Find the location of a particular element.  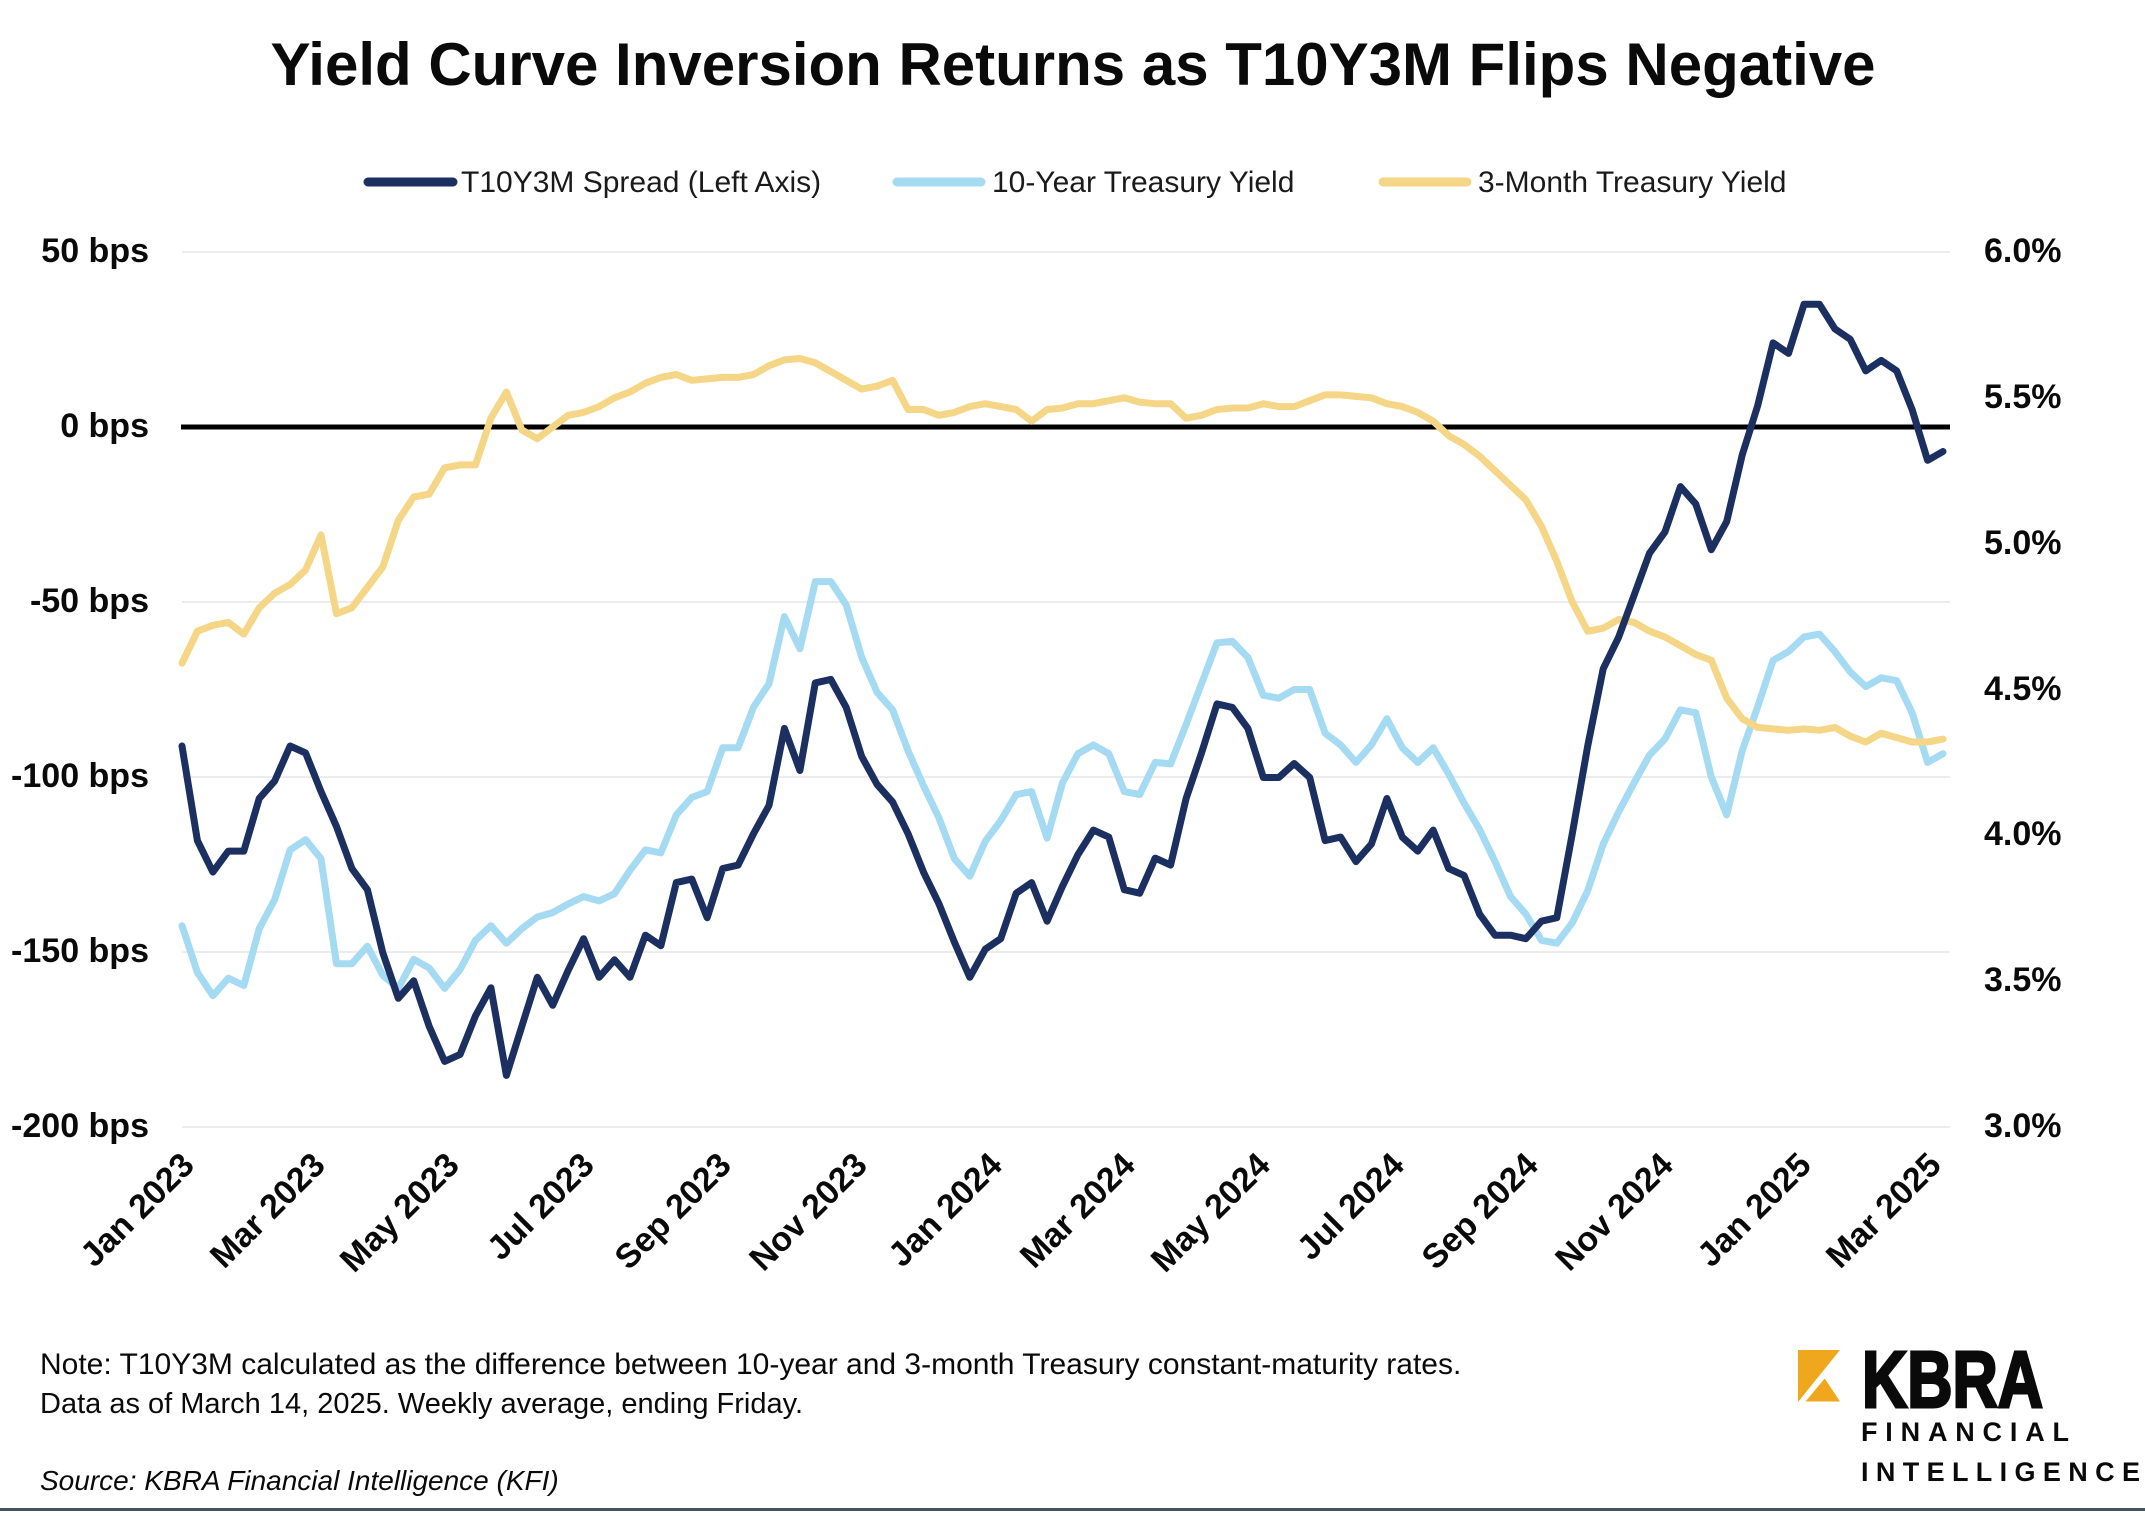

svg-text: 6.0% is located at coordinates (2023, 251).